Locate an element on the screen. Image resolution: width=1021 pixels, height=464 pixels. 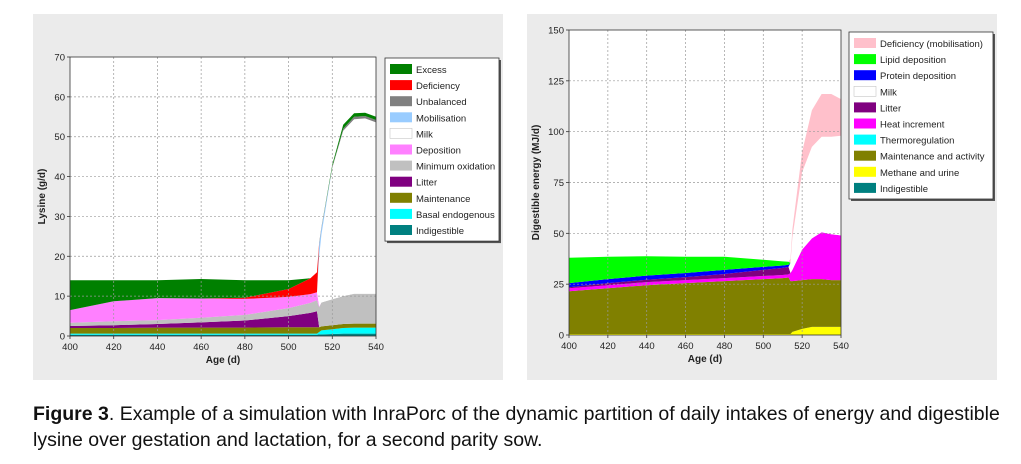
y-axis-title: Digestible energy (MJ/d) is located at coordinates (536, 183).